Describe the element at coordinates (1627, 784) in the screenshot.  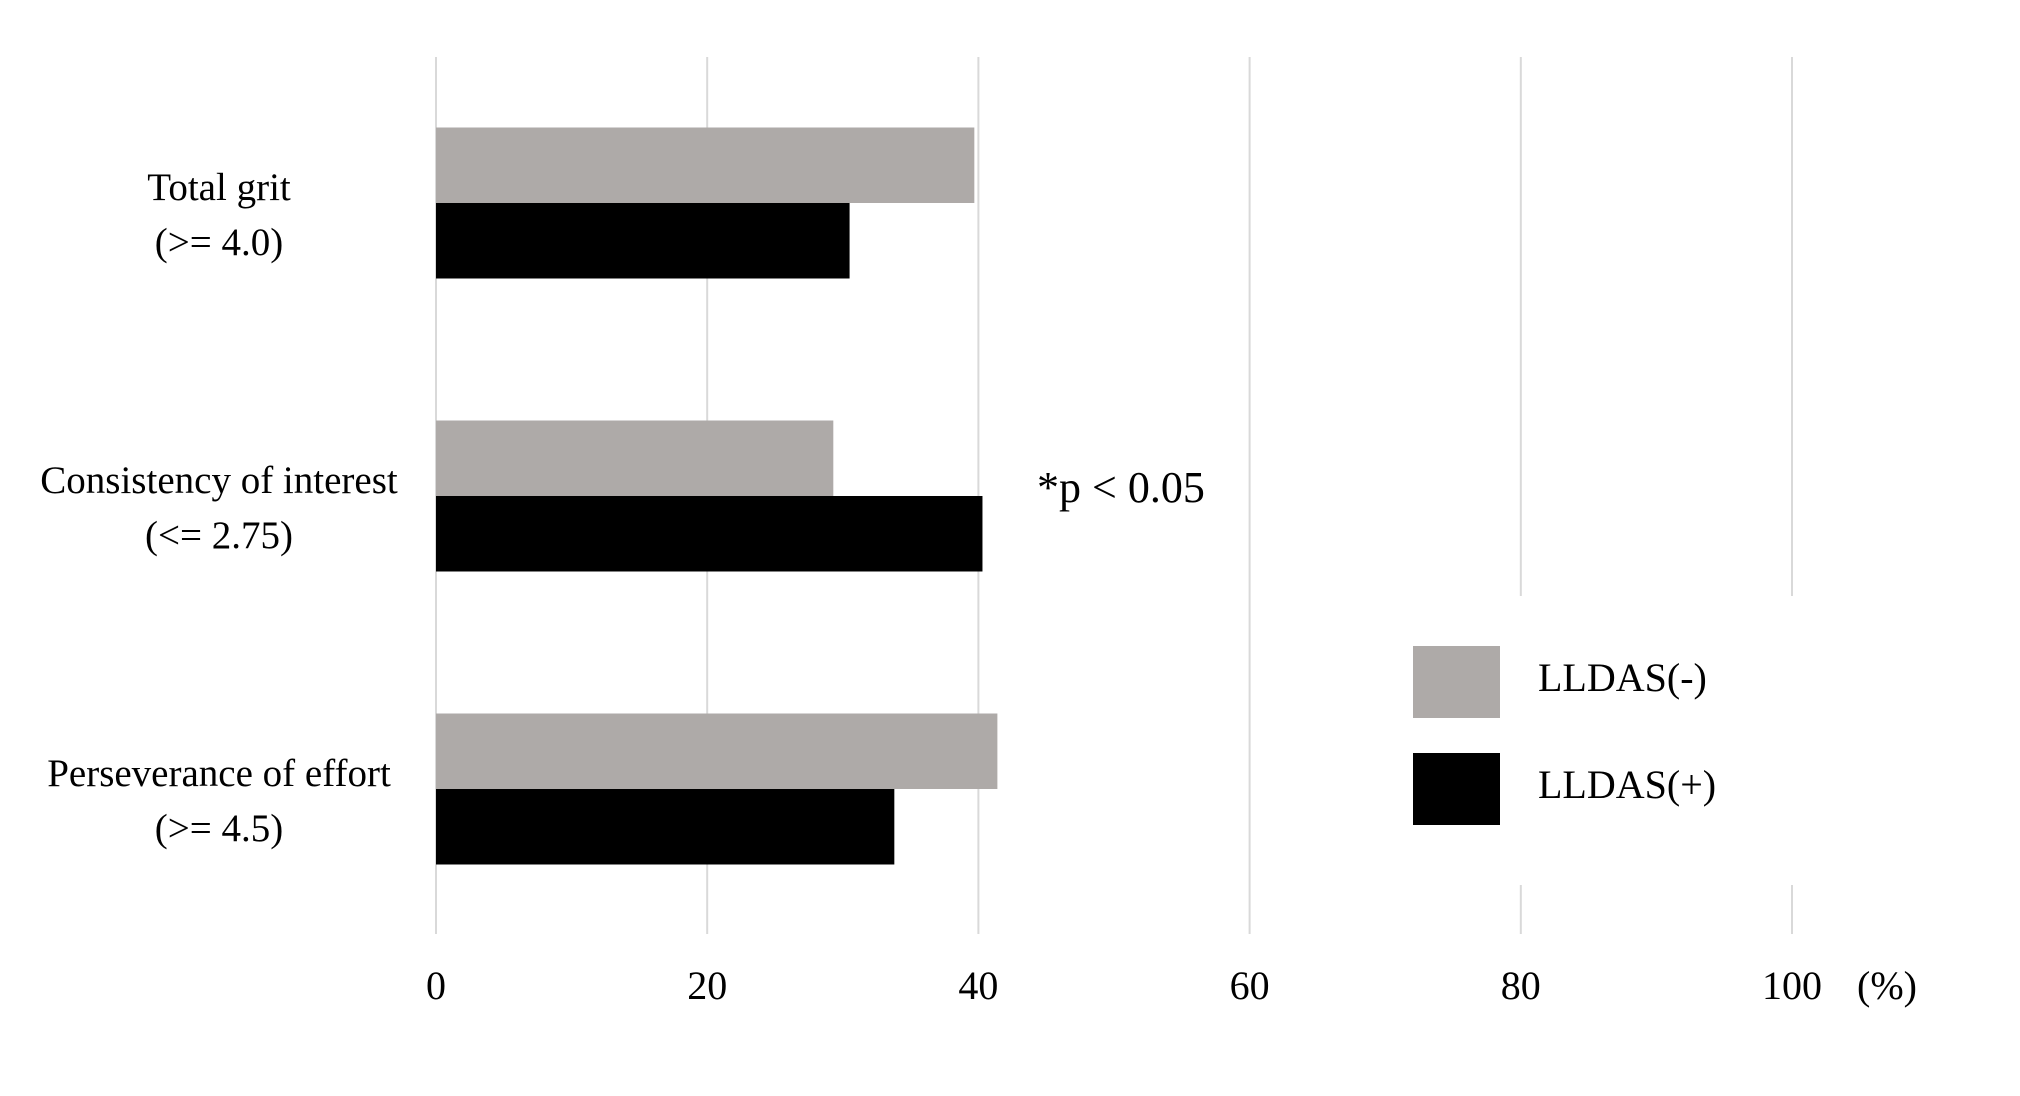
I see `legend-label: LLDAS(+)` at that location.